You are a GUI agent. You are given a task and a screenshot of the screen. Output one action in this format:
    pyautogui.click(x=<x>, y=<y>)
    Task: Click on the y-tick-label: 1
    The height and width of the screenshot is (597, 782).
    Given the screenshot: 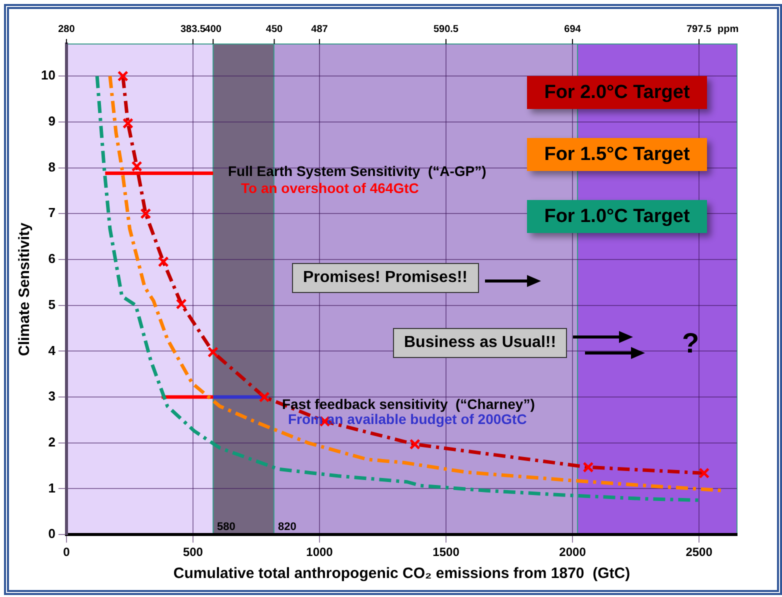 What is the action you would take?
    pyautogui.click(x=52, y=488)
    